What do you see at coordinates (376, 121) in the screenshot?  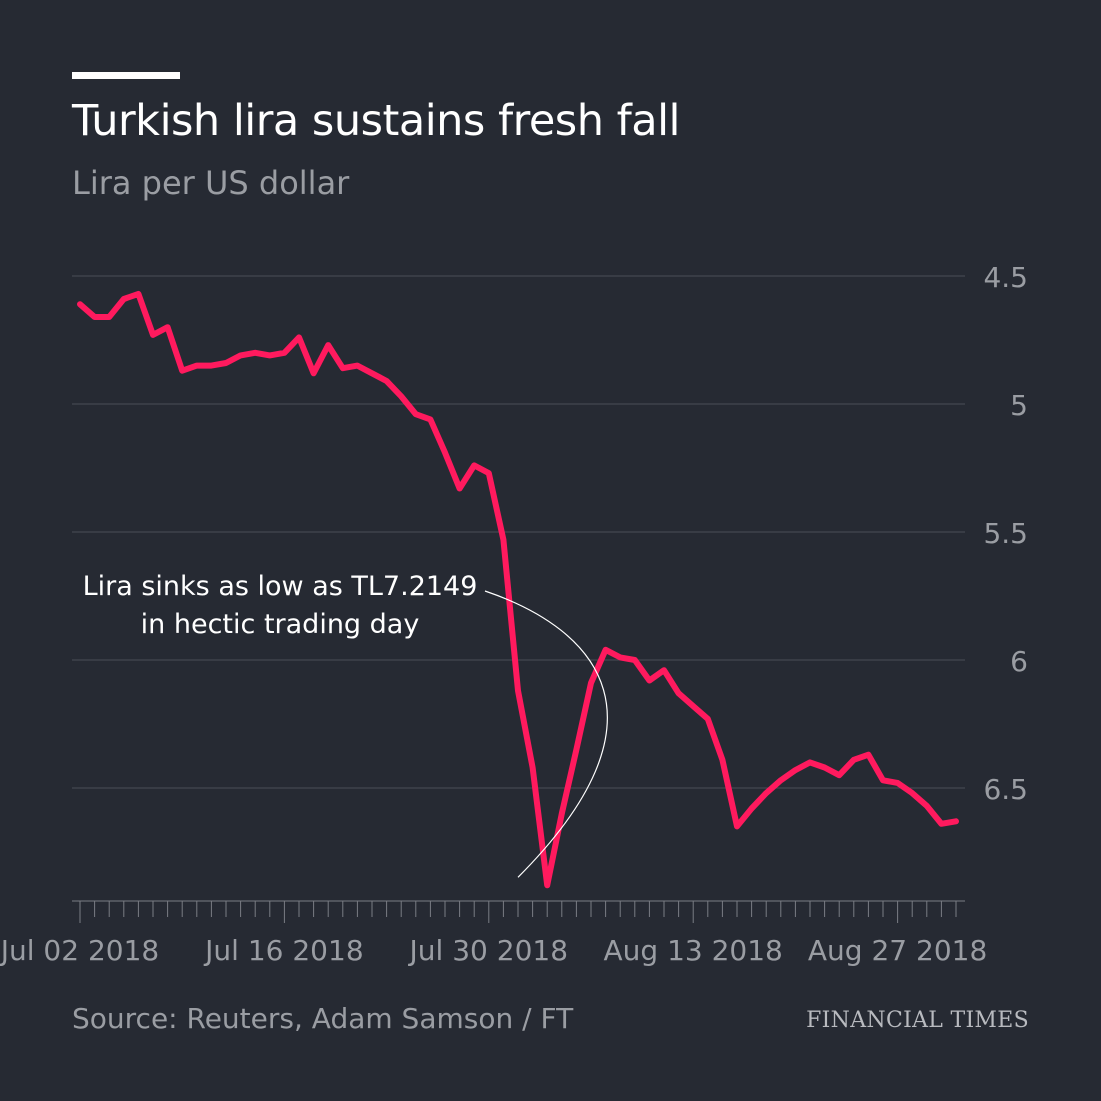 I see `chart-title: Turkish lira sustains fresh fall` at bounding box center [376, 121].